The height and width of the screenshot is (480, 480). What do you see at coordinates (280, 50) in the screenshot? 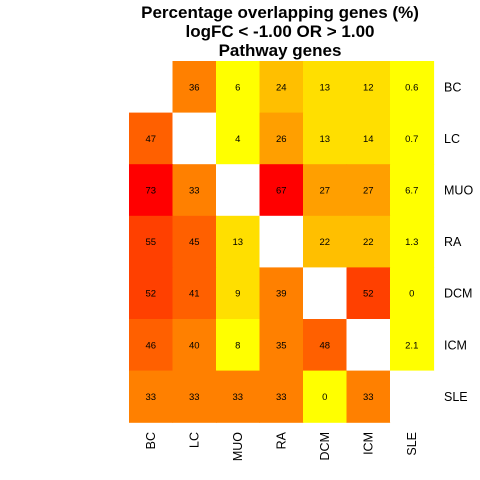
I see `title-line-3: Pathway genes` at bounding box center [280, 50].